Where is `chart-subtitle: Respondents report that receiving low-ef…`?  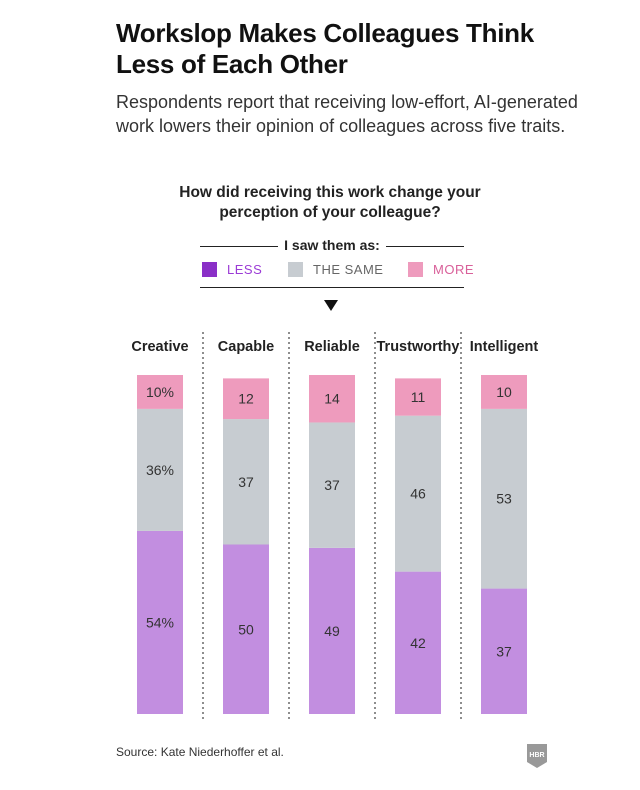 chart-subtitle: Respondents report that receiving low-ef… is located at coordinates (347, 114).